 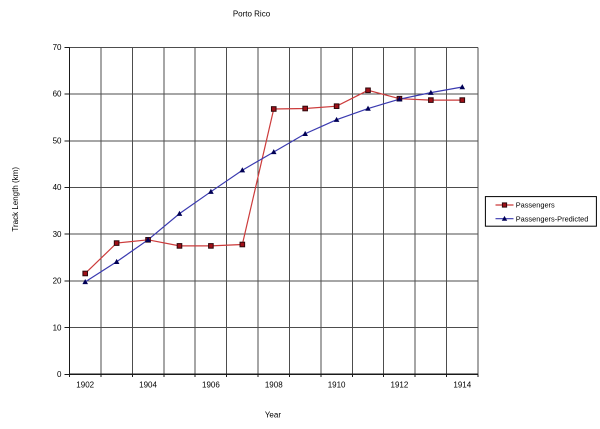 I want to click on svg-text: Year, so click(x=273, y=415).